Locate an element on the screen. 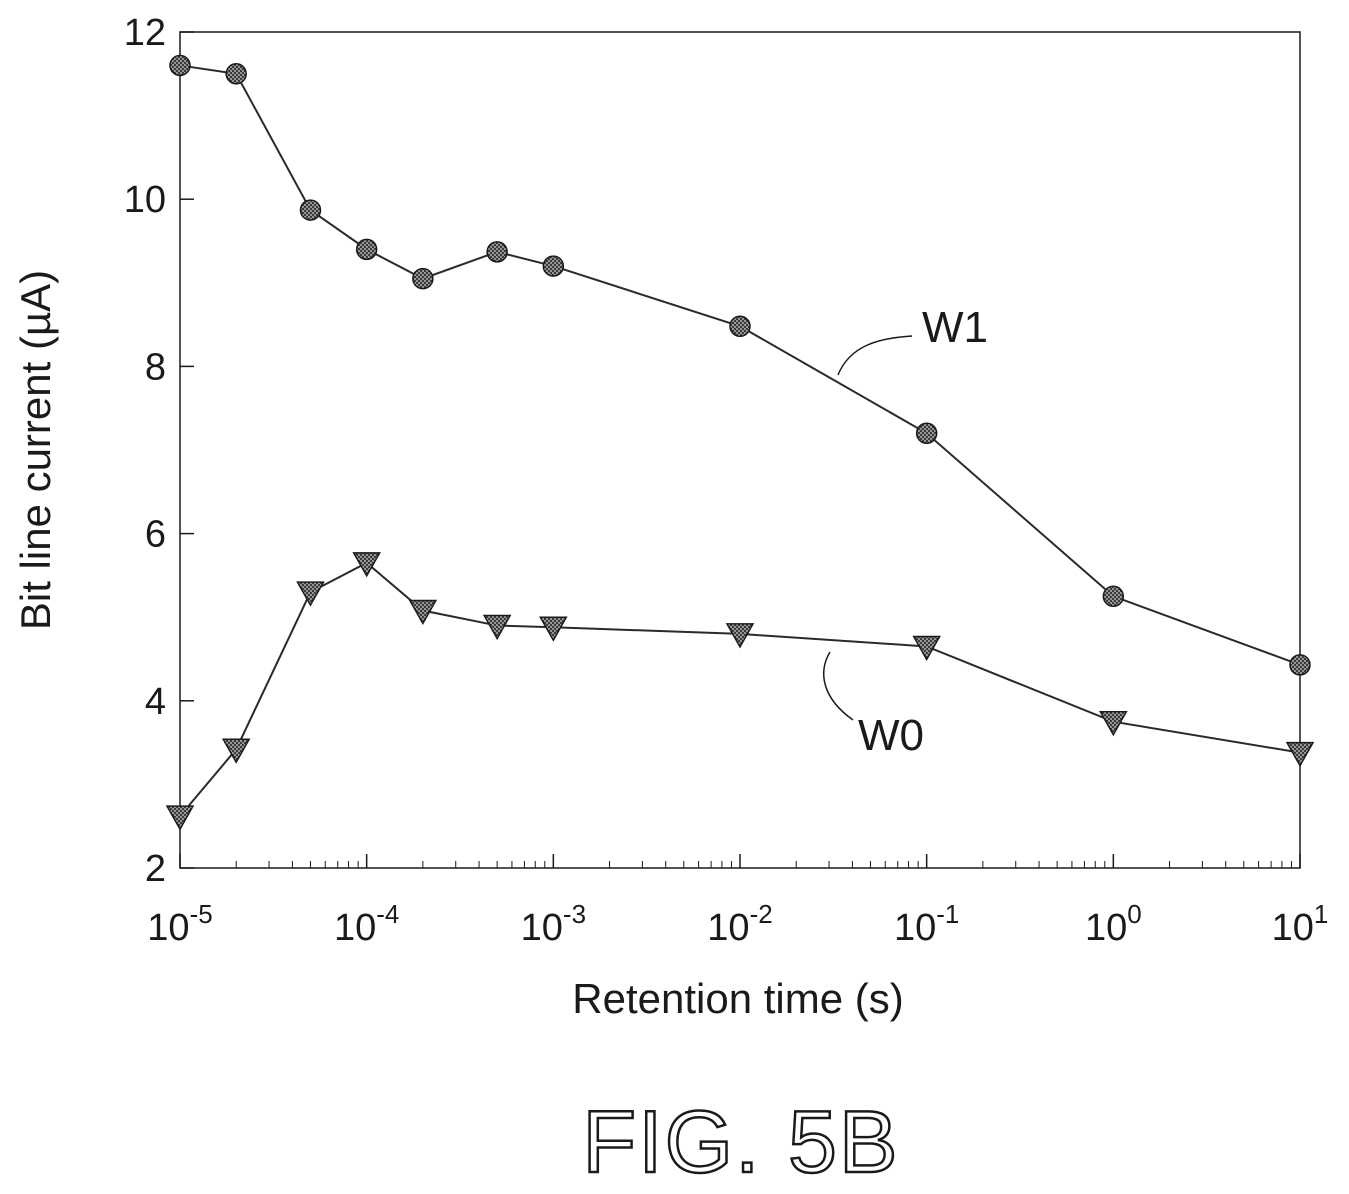  y-tick-label: 4 is located at coordinates (155, 702).